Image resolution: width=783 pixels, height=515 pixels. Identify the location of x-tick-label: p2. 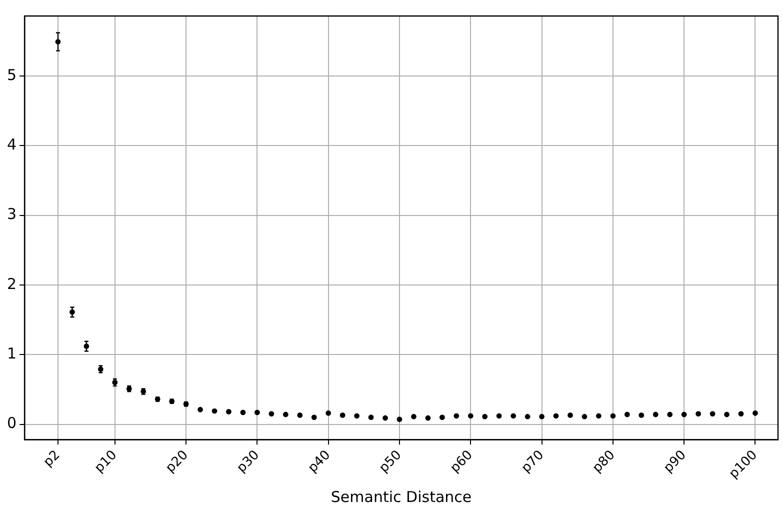
(52, 459).